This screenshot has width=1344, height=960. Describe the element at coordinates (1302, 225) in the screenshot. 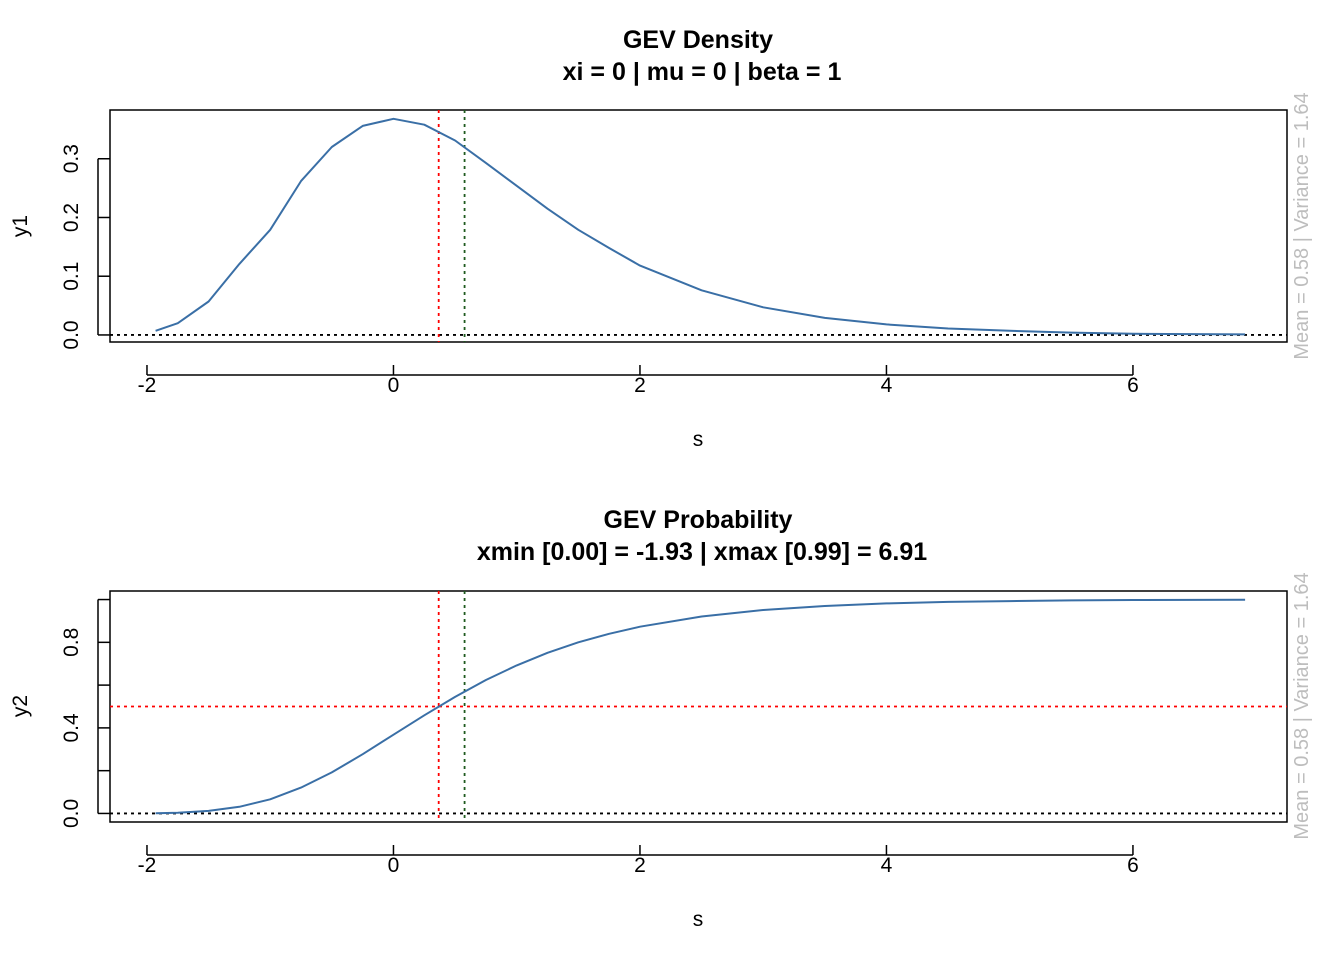

I see `density-side-note: Mean = 0.58 | Variance = 1.64` at that location.